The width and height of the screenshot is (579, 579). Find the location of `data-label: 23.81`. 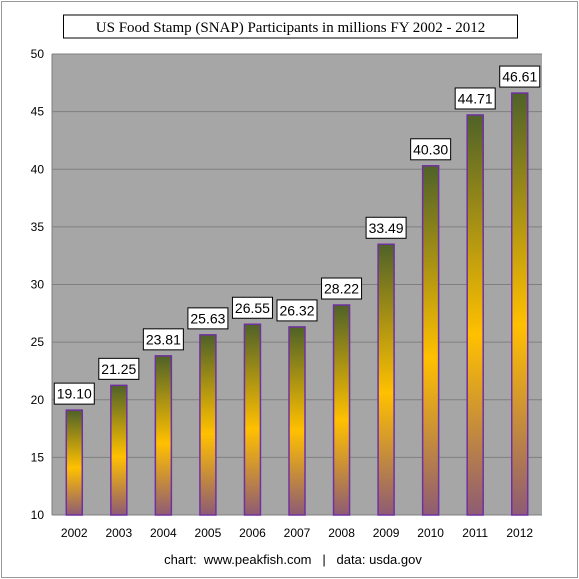

data-label: 23.81 is located at coordinates (163, 339).